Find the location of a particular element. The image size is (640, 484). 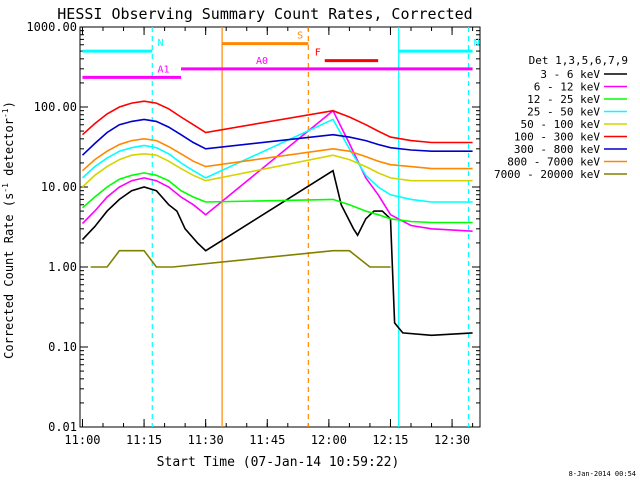

x-tick-label: 11:45 is located at coordinates (267, 440).